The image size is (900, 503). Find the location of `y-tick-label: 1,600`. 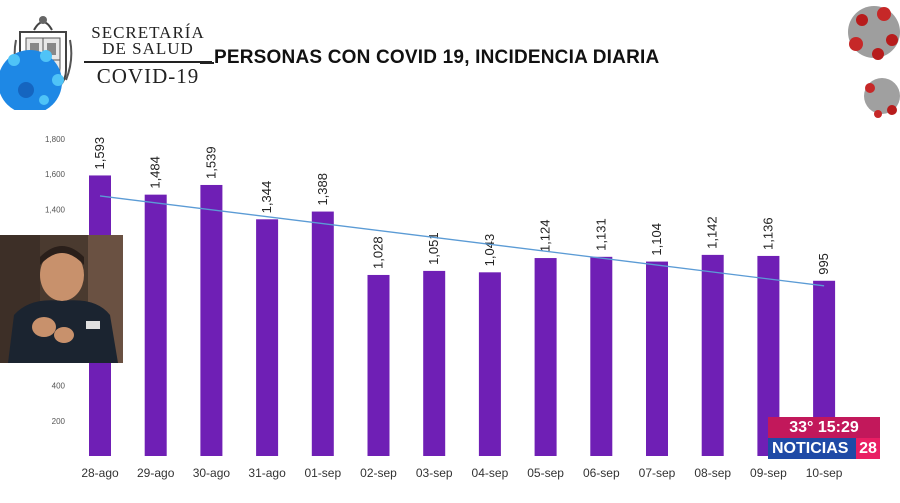

y-tick-label: 1,600 is located at coordinates (55, 174).